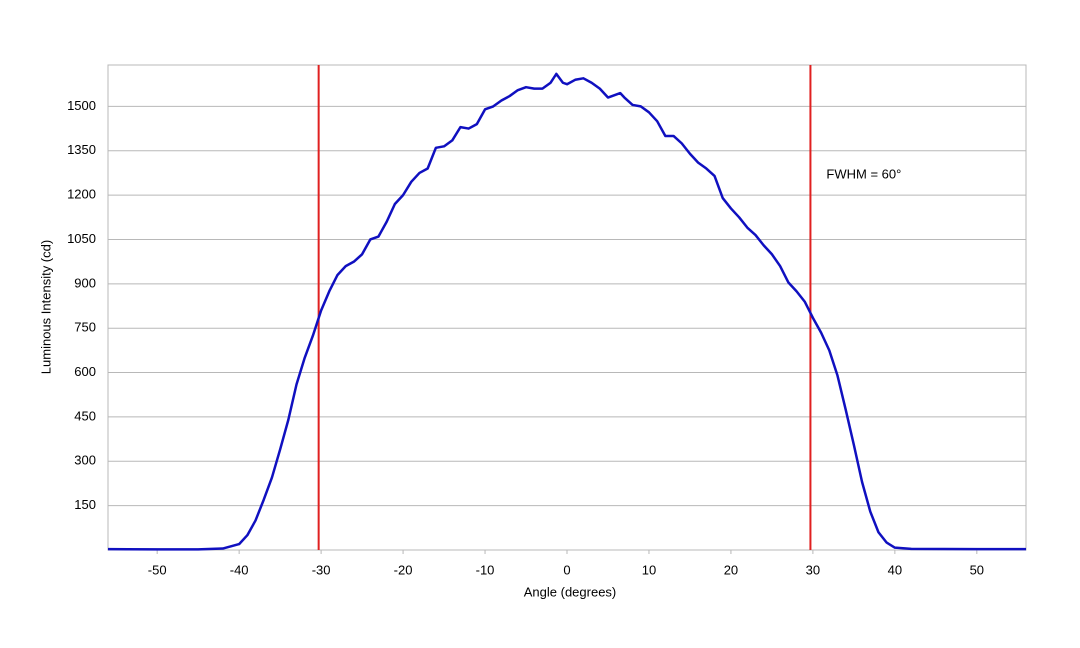  Describe the element at coordinates (403, 569) in the screenshot. I see `x-tick-label: -20` at that location.